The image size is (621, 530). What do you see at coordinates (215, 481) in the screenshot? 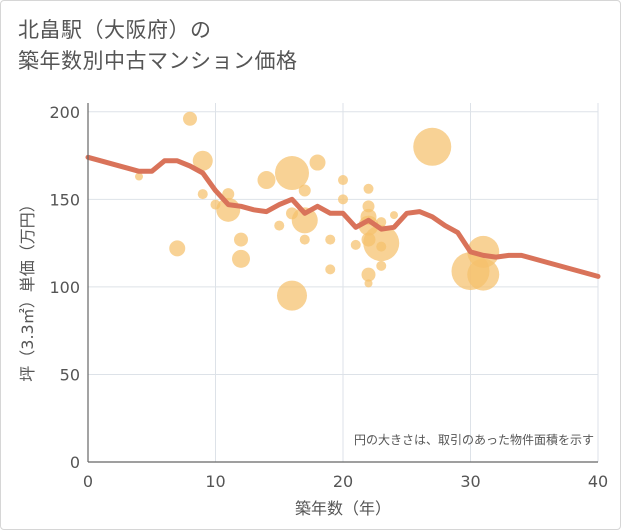
I see `x-tick-label: 10` at bounding box center [215, 481].